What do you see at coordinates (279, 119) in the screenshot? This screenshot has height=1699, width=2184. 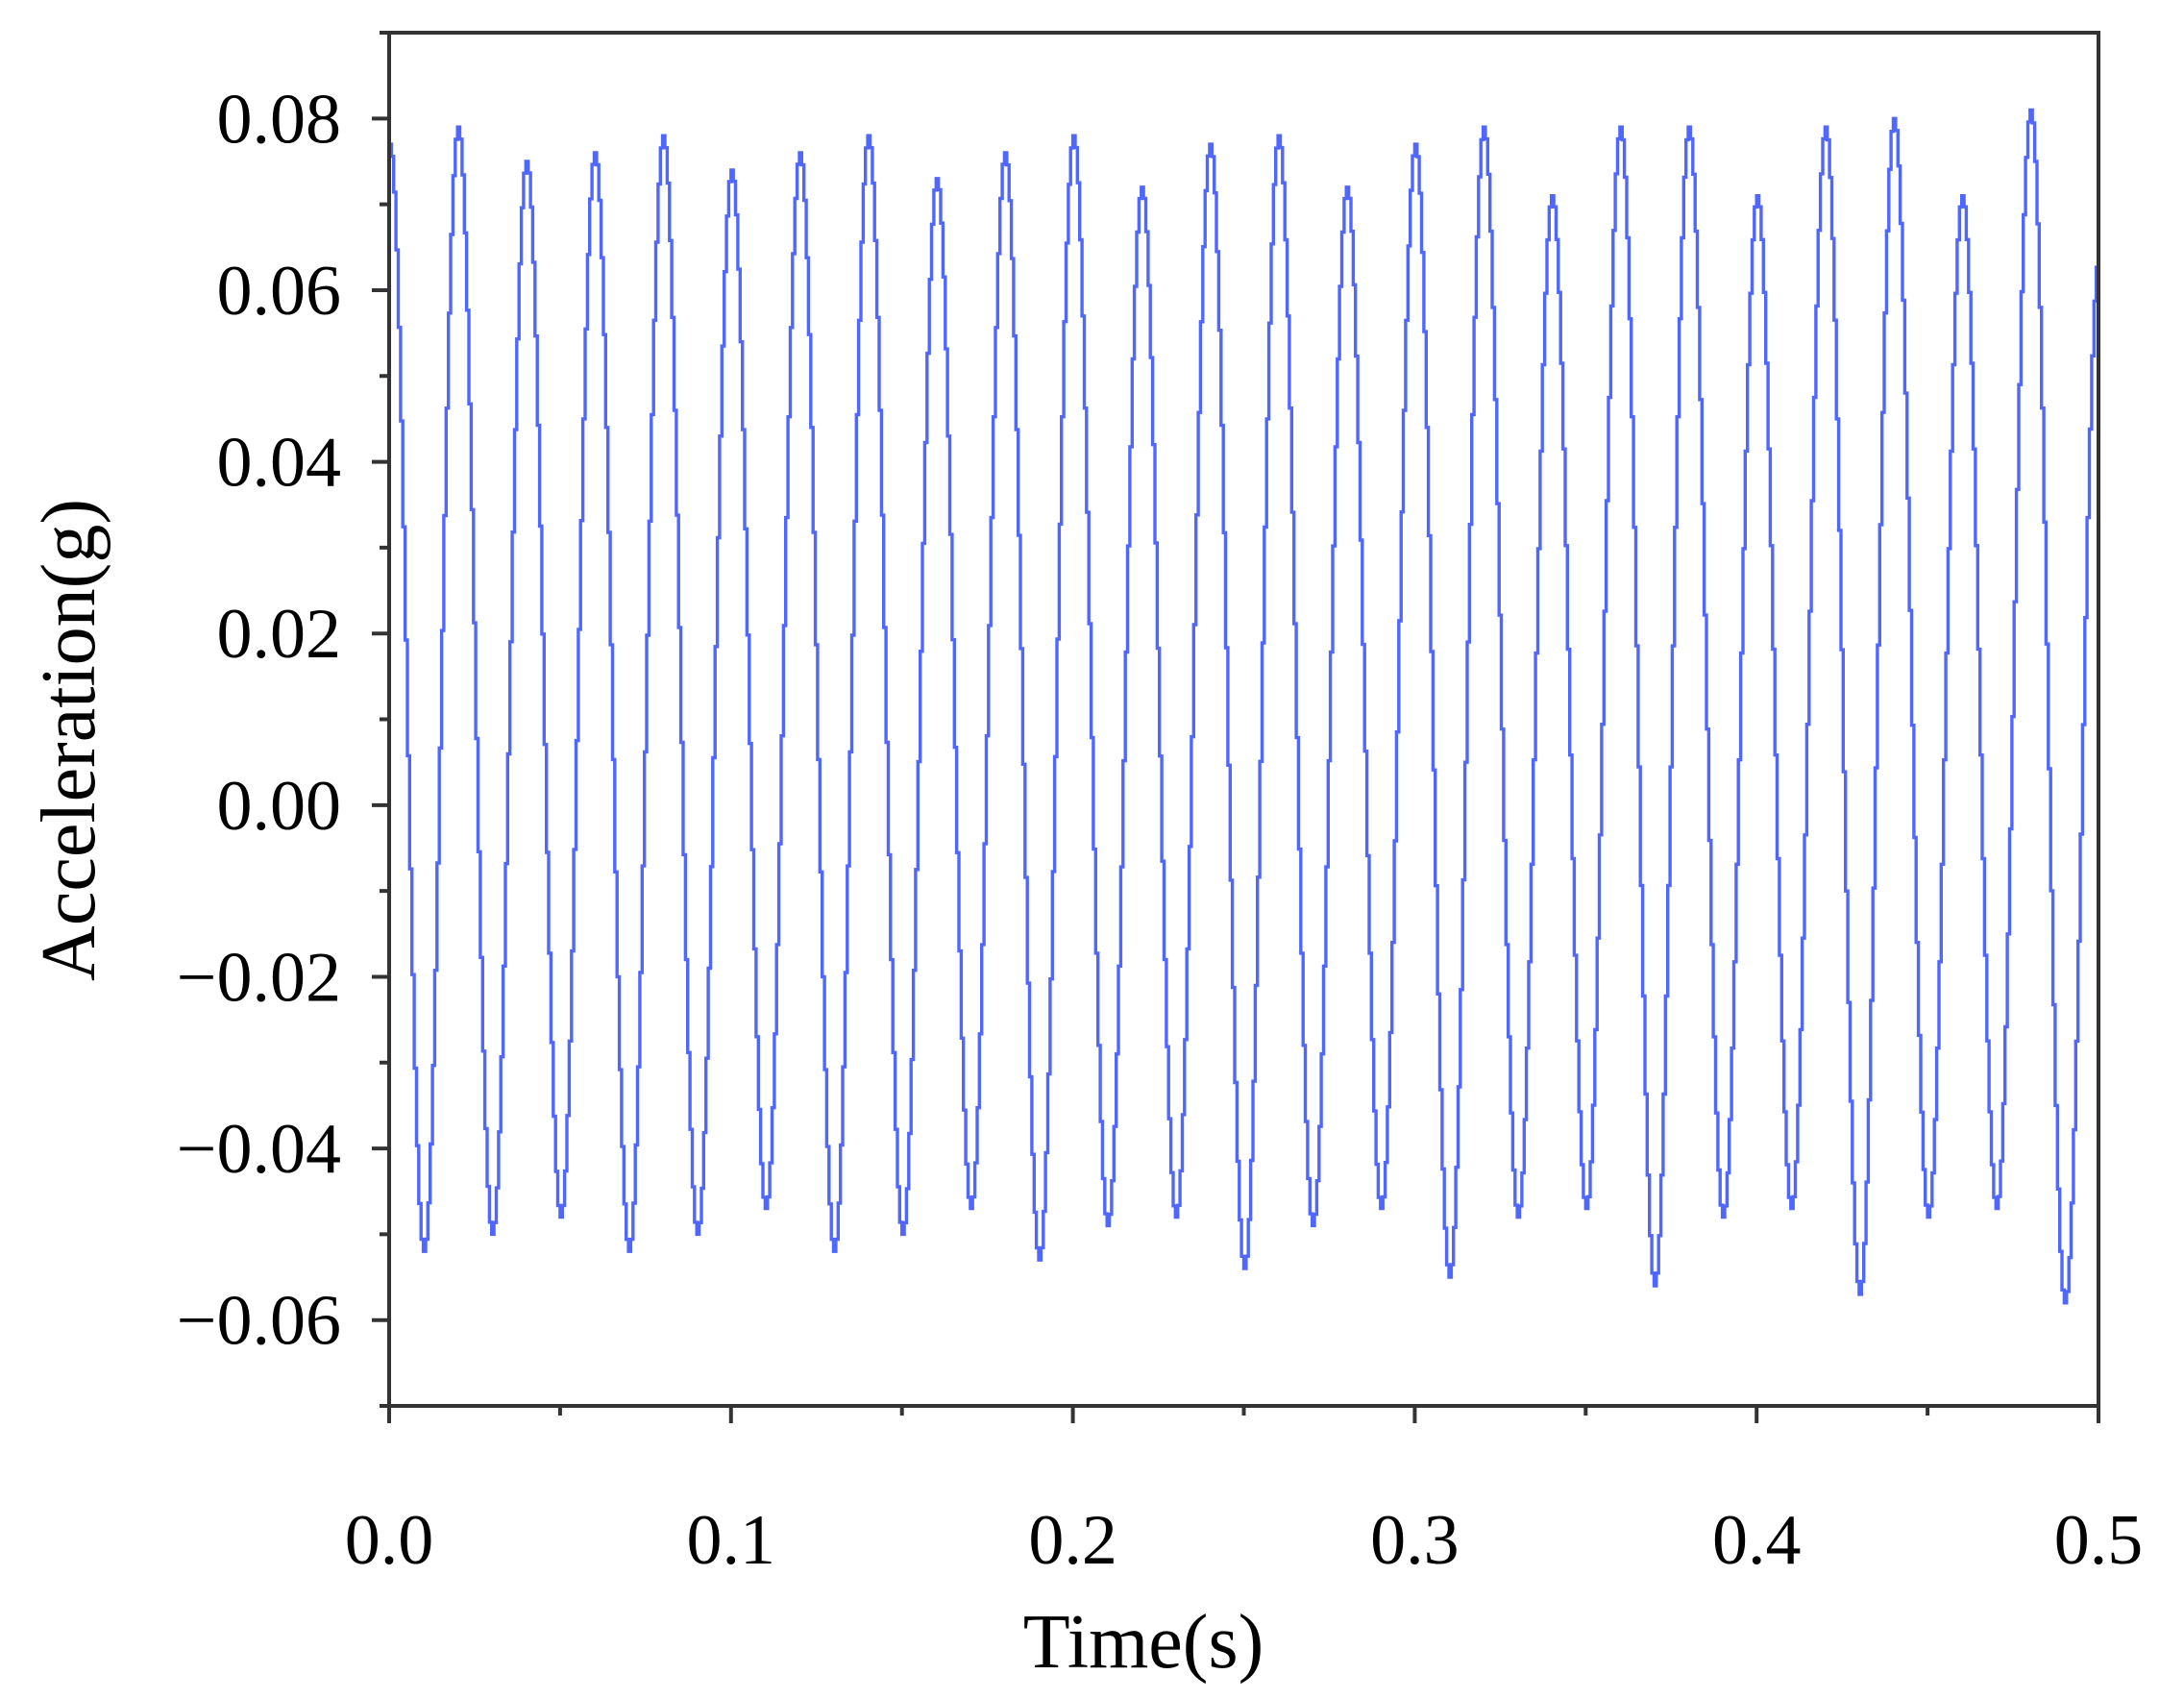 I see `y-tick-label: 0.08` at bounding box center [279, 119].